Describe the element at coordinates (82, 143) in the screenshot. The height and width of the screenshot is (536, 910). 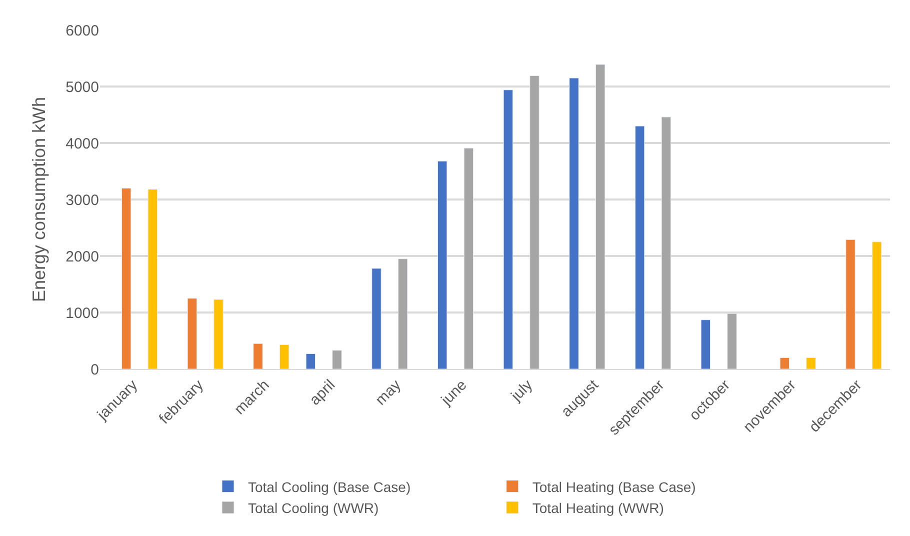
I see `y-tick-label: 4000` at that location.